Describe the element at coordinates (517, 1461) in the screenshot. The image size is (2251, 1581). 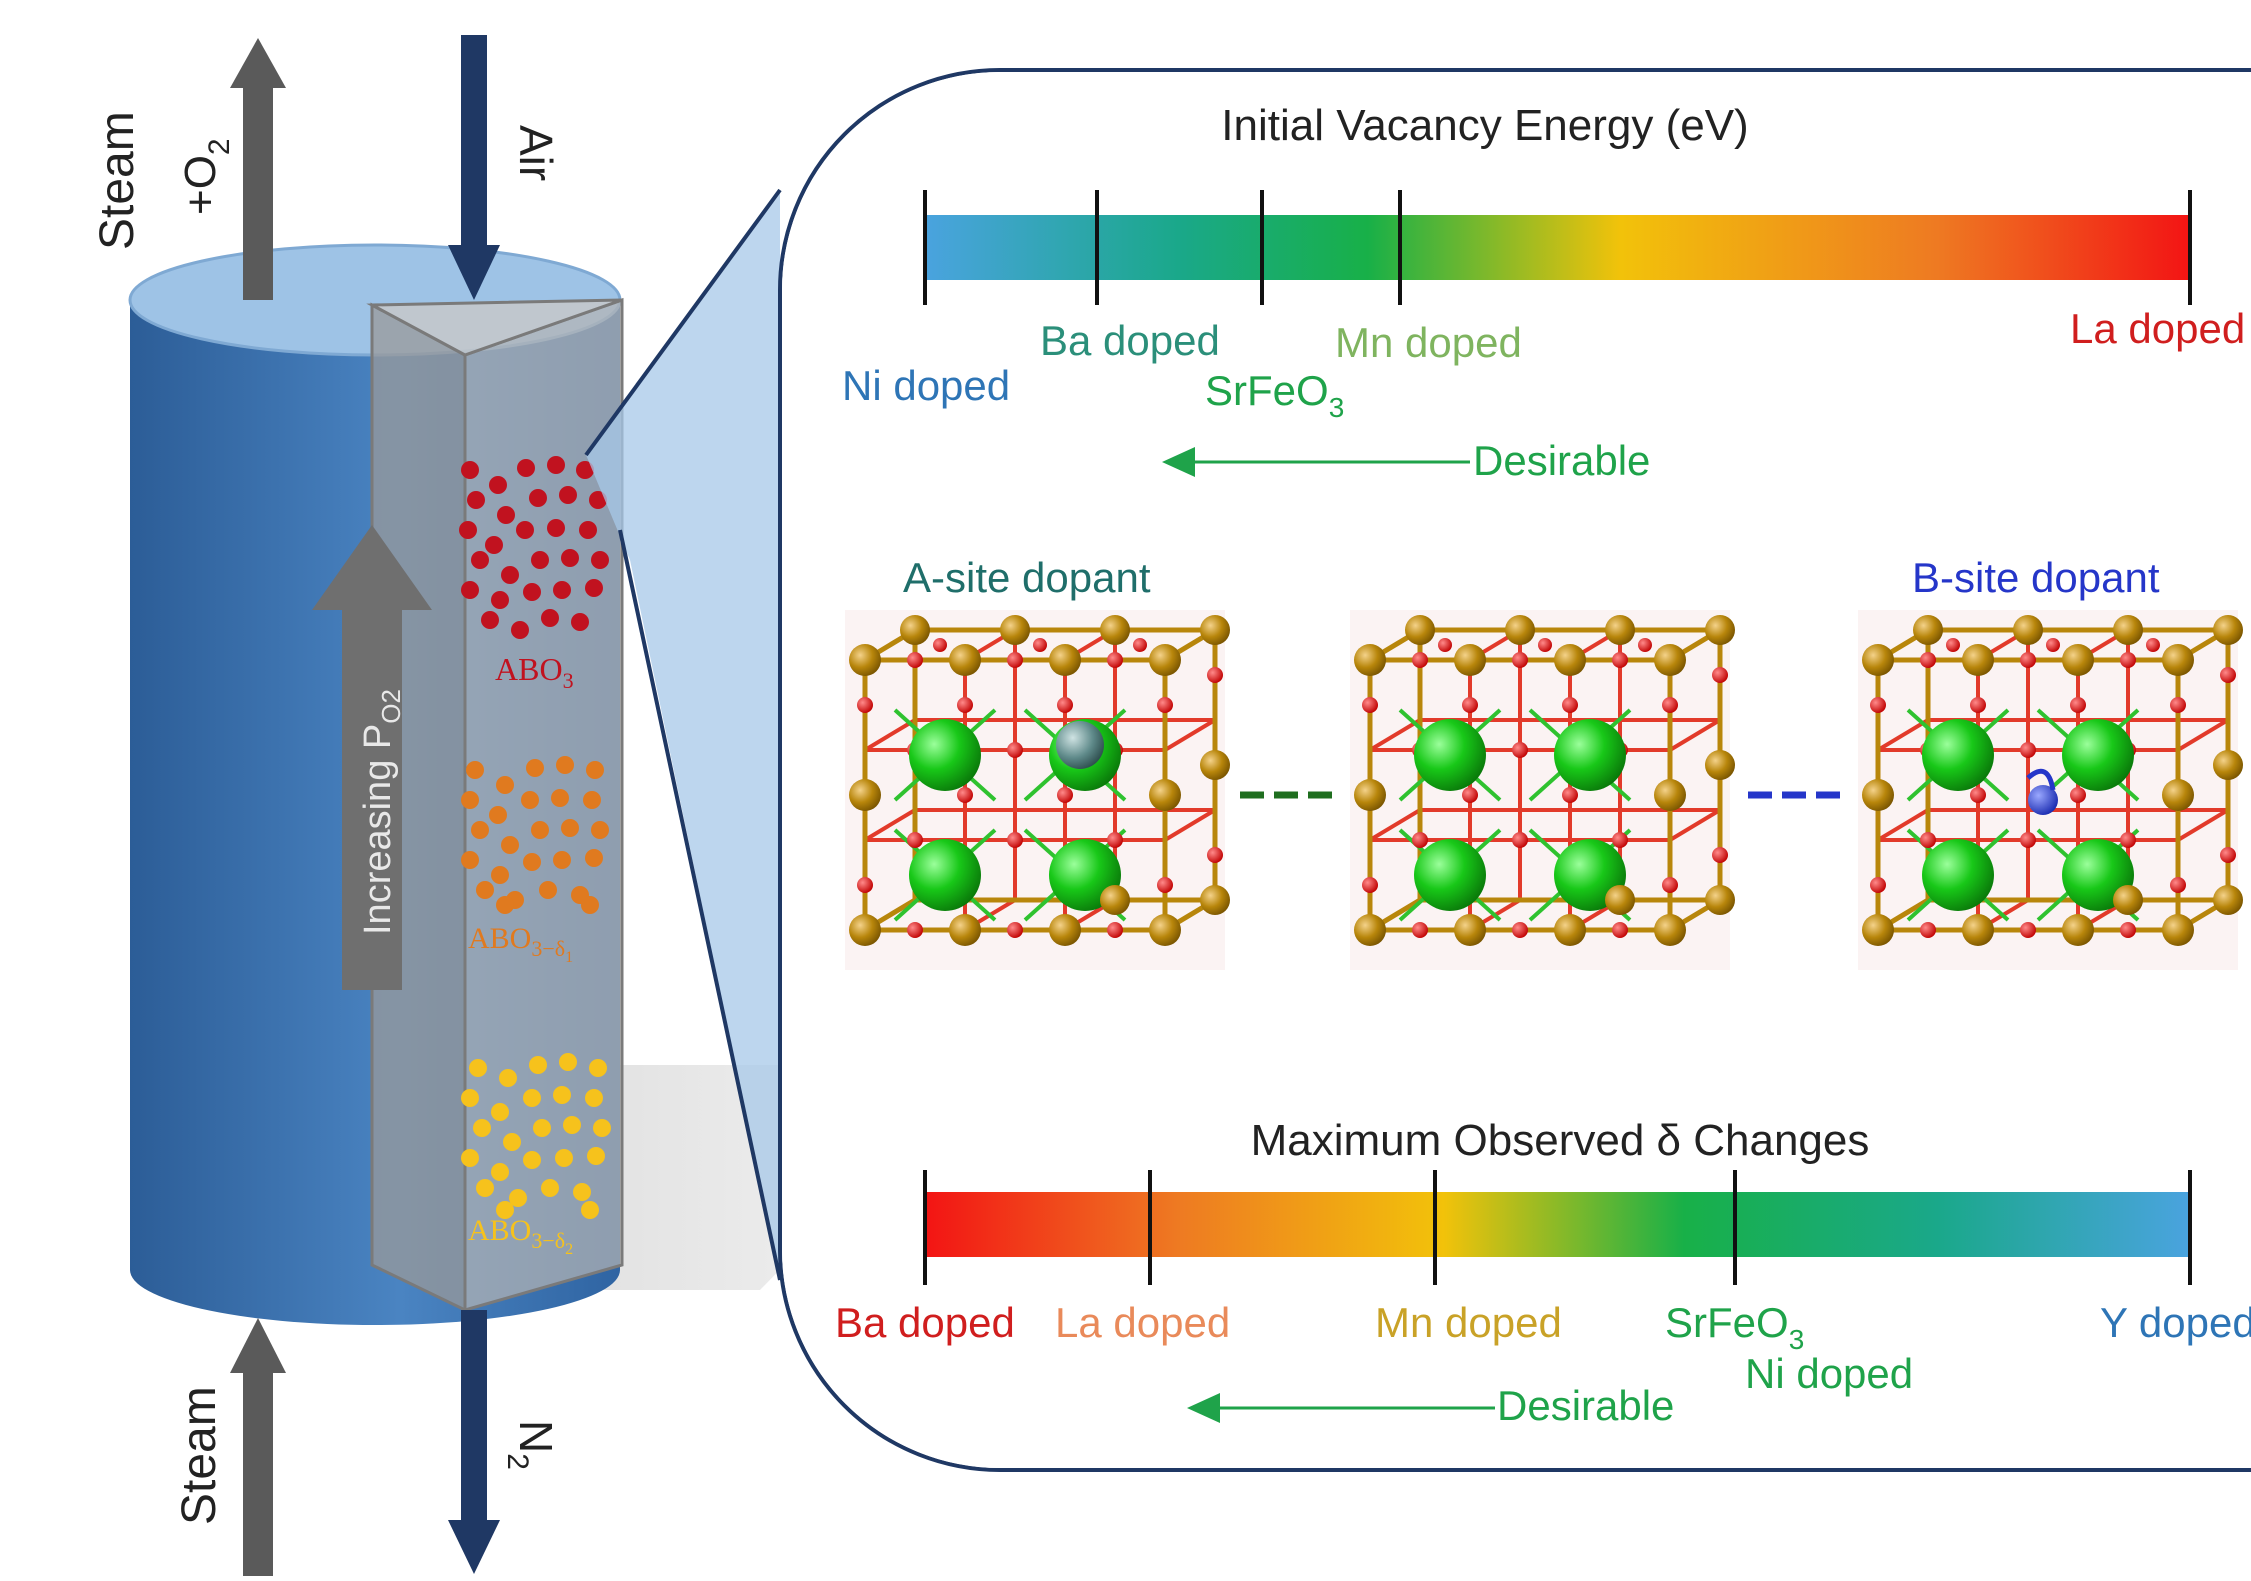
I see `n2-subscript: 2` at that location.